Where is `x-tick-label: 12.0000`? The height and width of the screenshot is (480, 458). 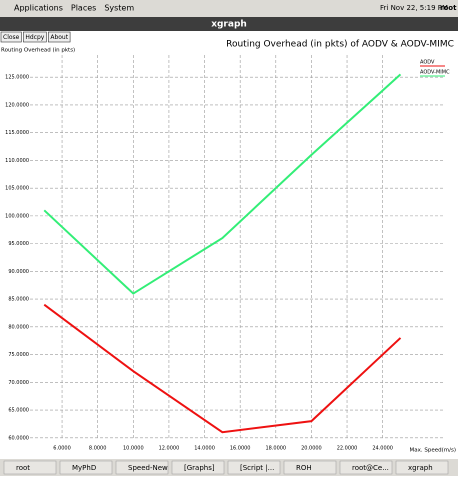
x-tick-label: 12.0000 is located at coordinates (169, 449).